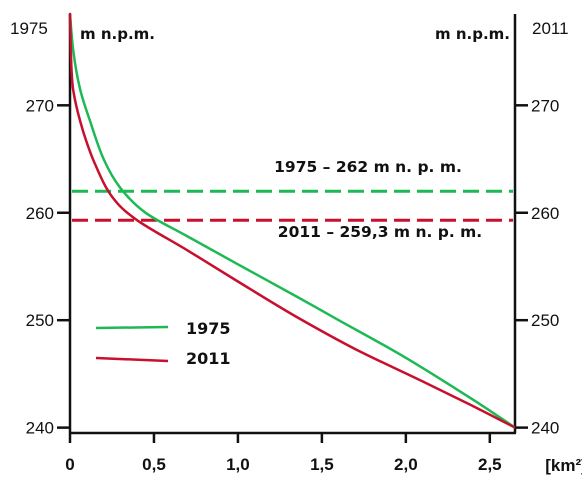  What do you see at coordinates (322, 464) in the screenshot?
I see `x-tick-label: 1,5` at bounding box center [322, 464].